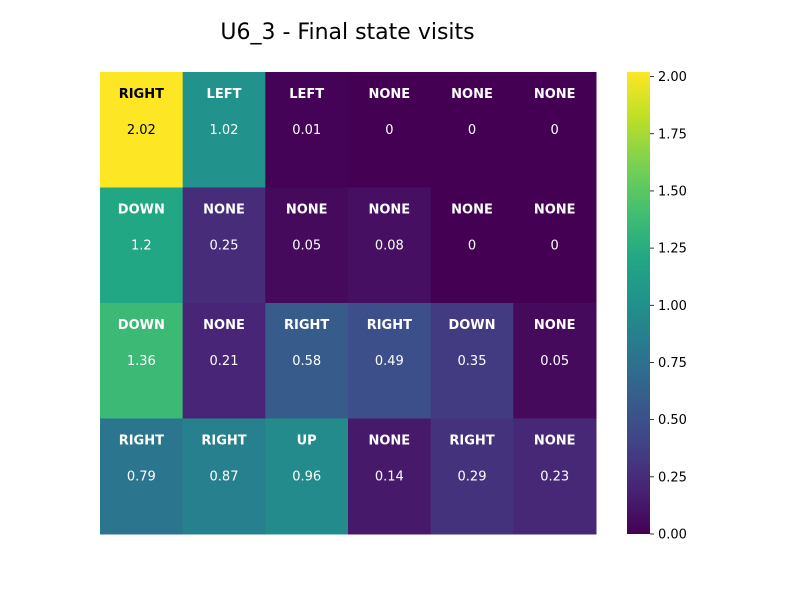 This screenshot has height=600, width=800. I want to click on cell-value-label: 0.29, so click(472, 477).